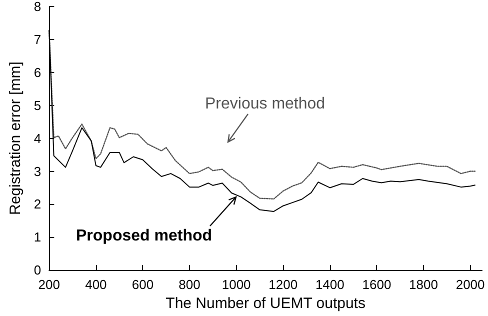  I want to click on y-tick-label: 1, so click(38, 237).